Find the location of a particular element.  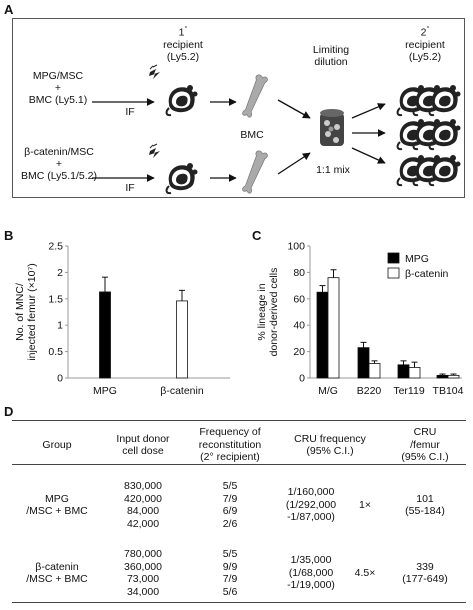

arrow-bone1-to-mix is located at coordinates (294, 109).